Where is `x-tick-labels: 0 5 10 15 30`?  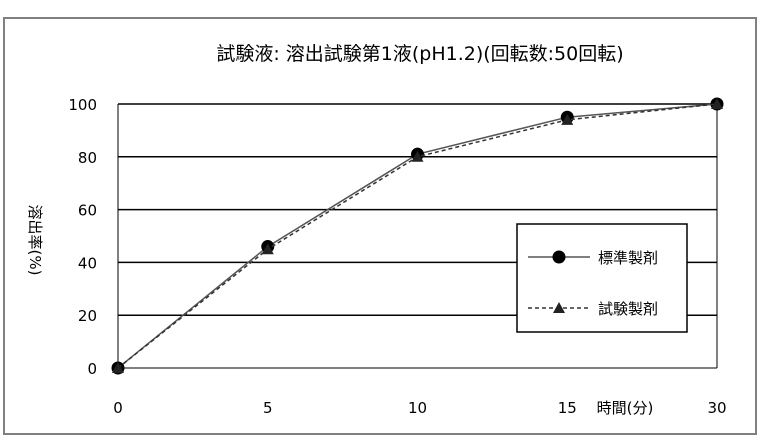
x-tick-labels: 0 5 10 15 30 is located at coordinates (419, 408).